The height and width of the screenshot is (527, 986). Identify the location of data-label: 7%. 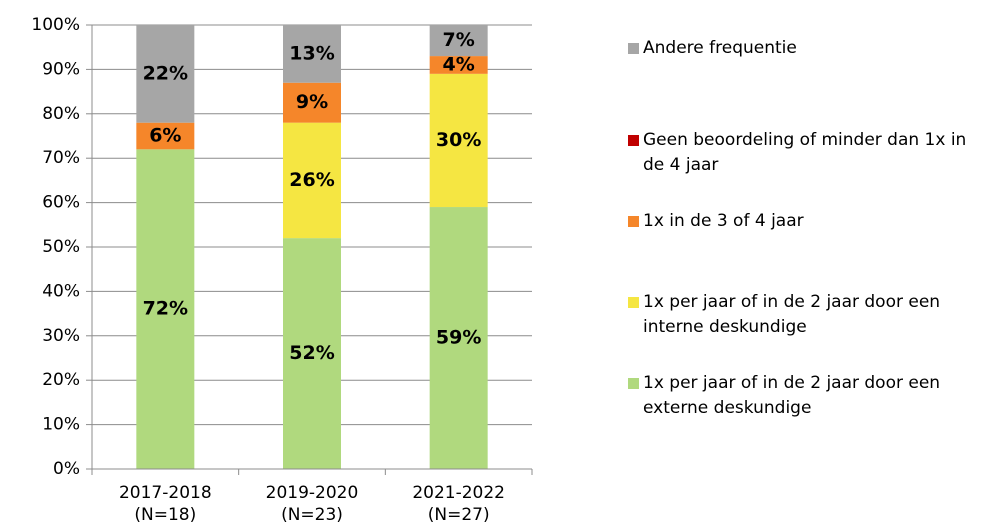
(459, 40).